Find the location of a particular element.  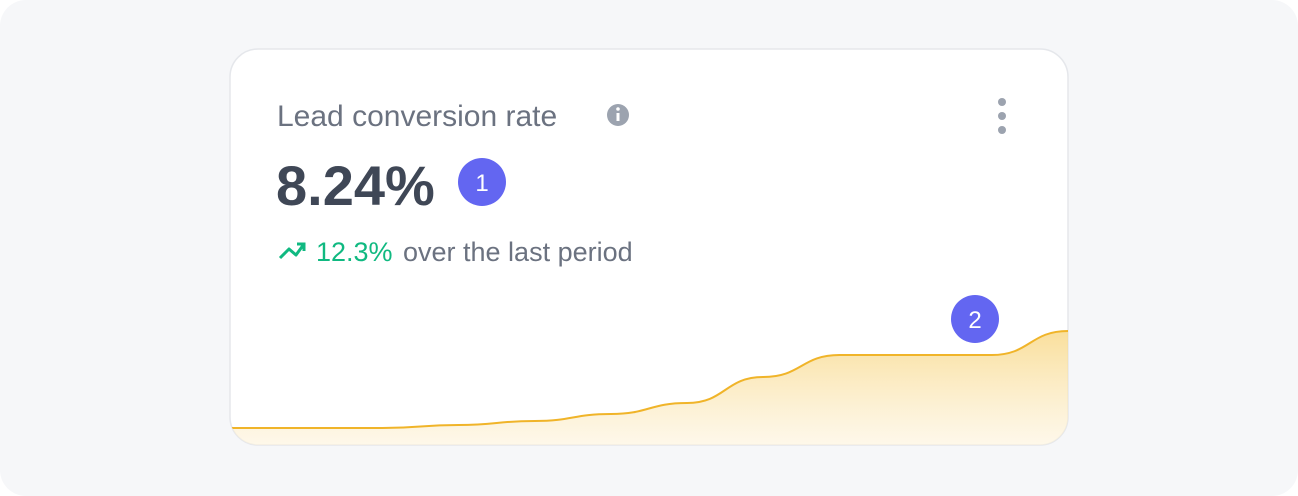

kpi-value: 8.24% is located at coordinates (355, 185).